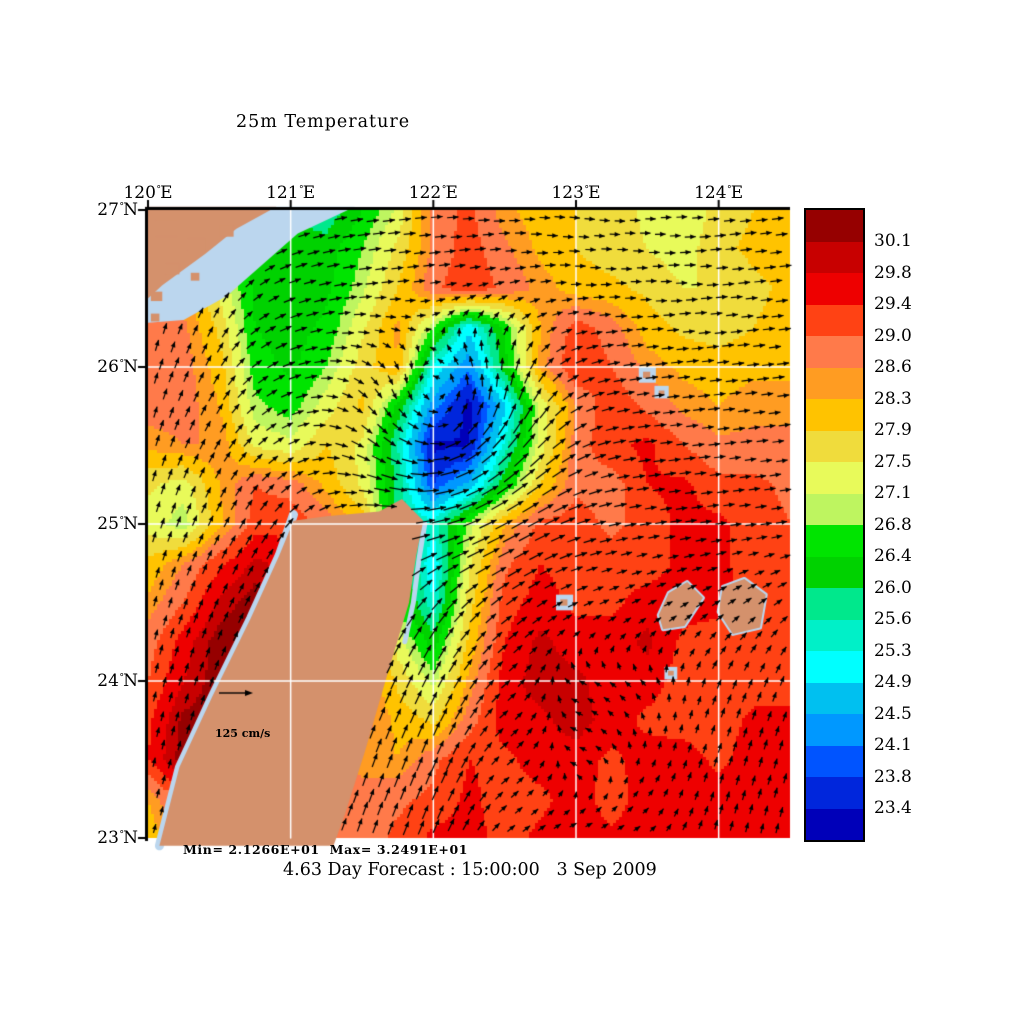  I want to click on colorbar-tick-label: 27.9, so click(893, 430).